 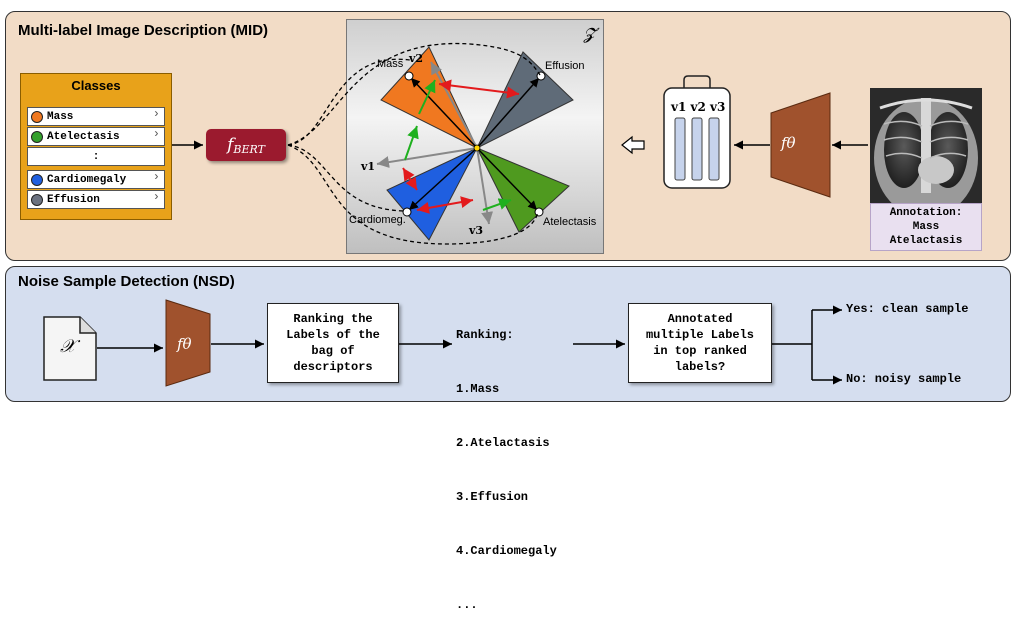 I want to click on v3-label: v3, so click(x=476, y=230).